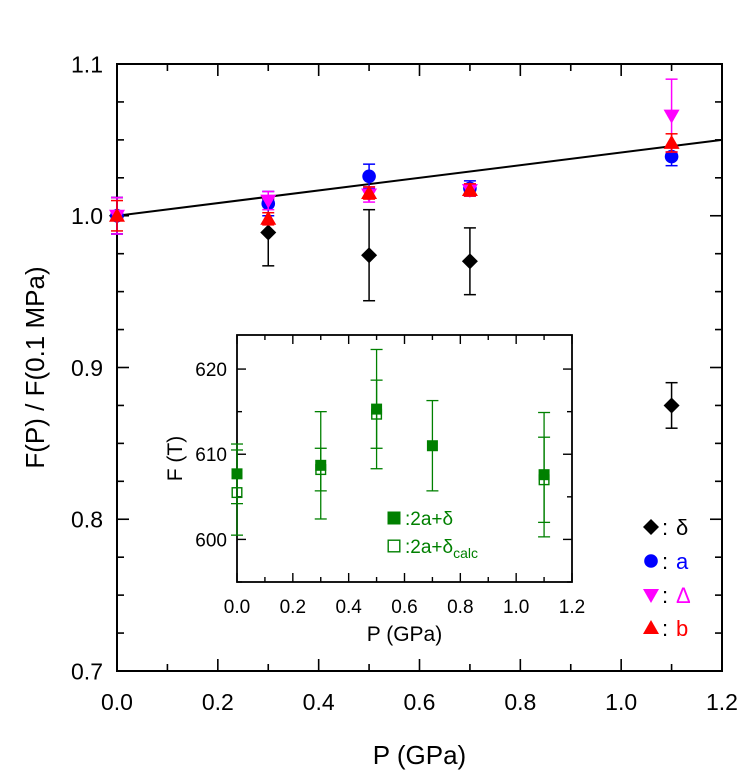  I want to click on legend-label: b, so click(682, 628).